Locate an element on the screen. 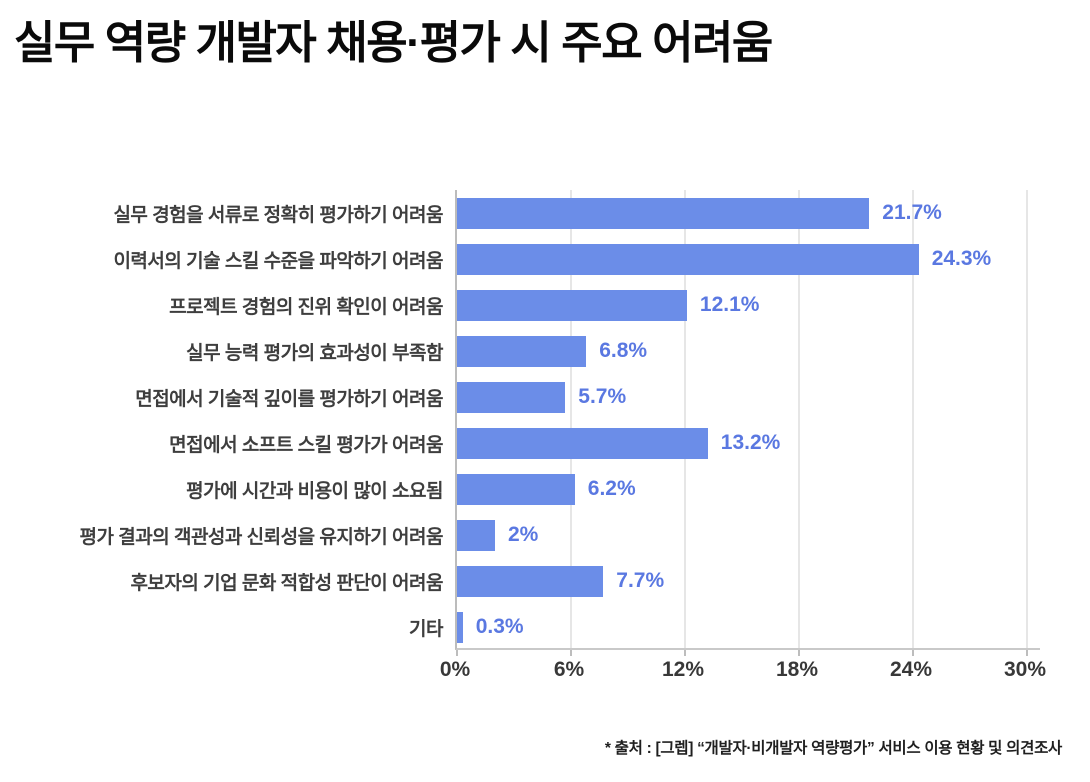 The image size is (1090, 782). bar-row: 12.1% is located at coordinates (748, 305).